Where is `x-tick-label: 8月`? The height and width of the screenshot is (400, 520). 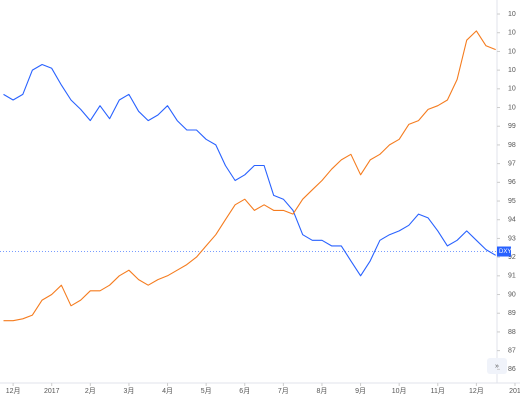
x-tick-label: 8月 is located at coordinates (322, 391).